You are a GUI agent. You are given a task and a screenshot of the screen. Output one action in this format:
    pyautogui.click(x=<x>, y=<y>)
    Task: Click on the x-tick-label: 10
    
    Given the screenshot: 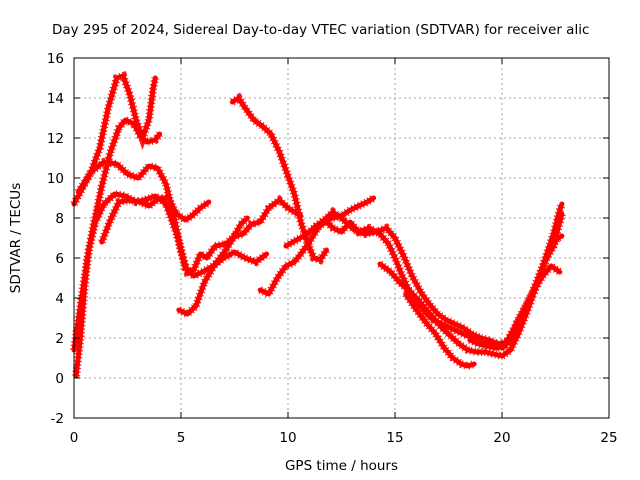 What is the action you would take?
    pyautogui.click(x=287, y=438)
    